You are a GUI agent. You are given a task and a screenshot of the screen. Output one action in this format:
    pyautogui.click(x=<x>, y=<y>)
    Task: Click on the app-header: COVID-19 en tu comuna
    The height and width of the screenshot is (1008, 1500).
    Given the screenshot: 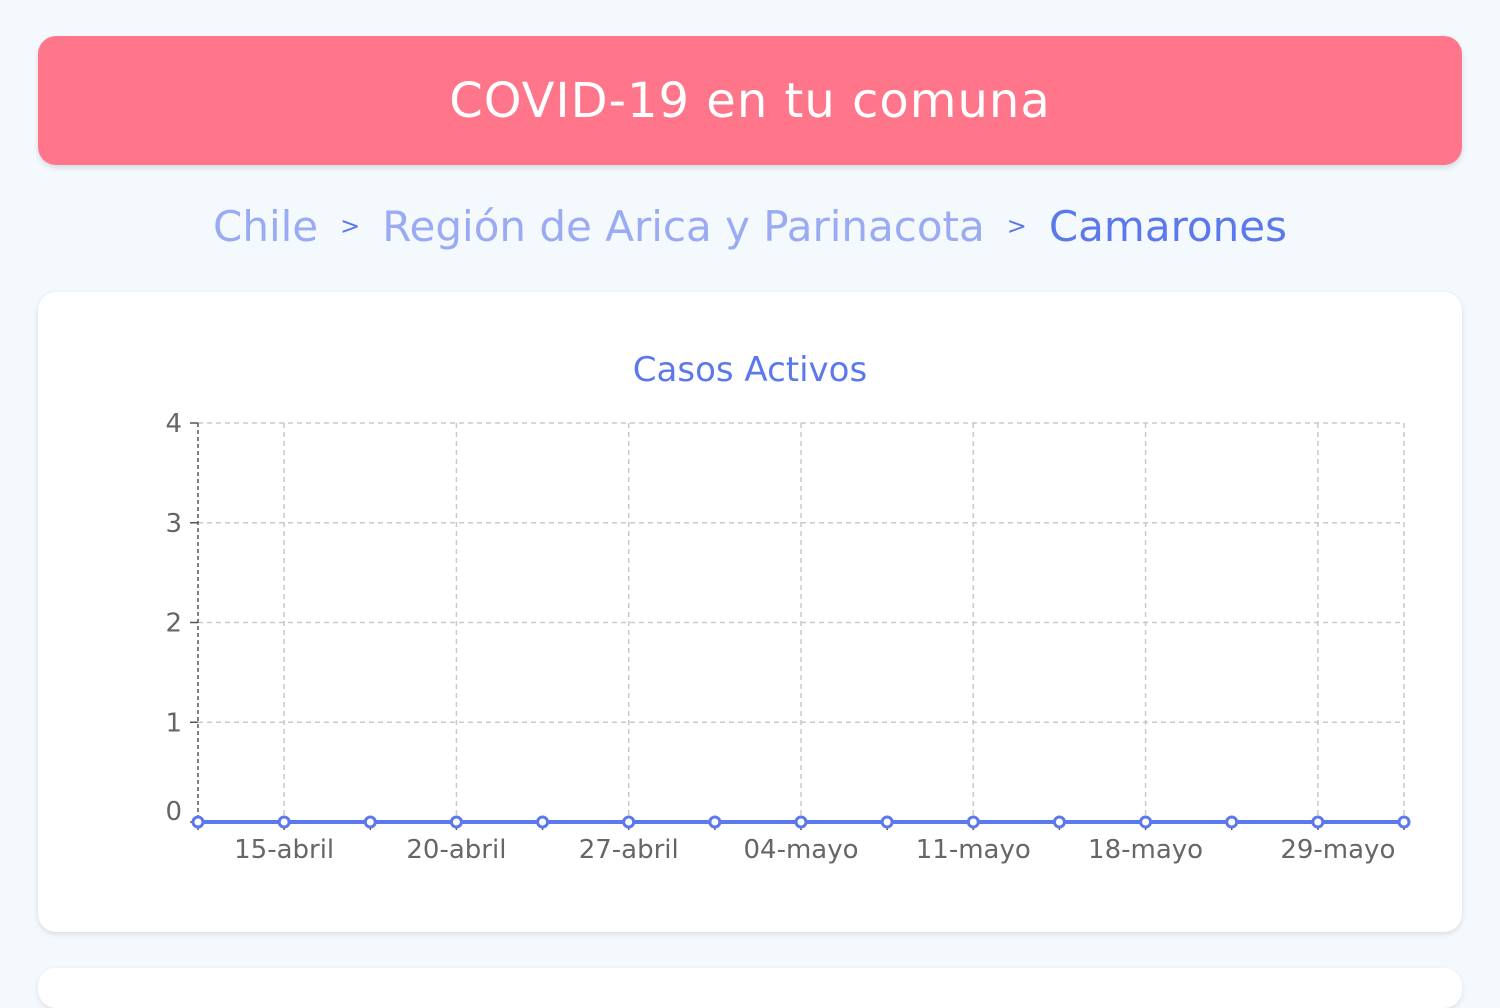 What is the action you would take?
    pyautogui.click(x=750, y=100)
    